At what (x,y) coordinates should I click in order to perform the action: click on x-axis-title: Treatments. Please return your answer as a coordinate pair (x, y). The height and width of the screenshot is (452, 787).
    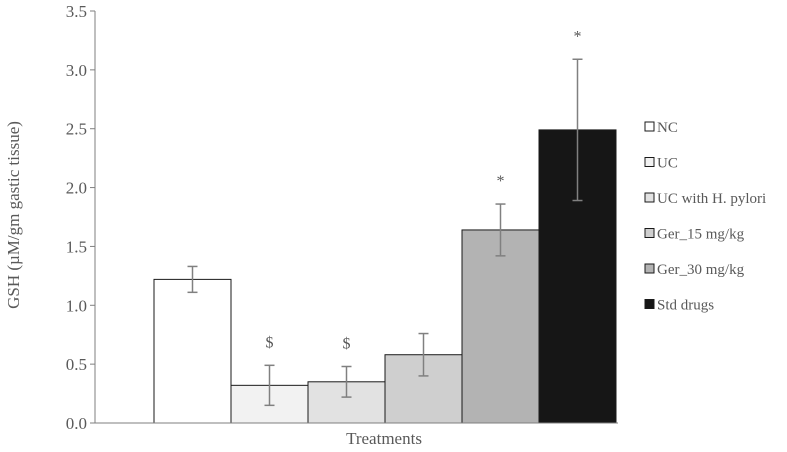
    Looking at the image, I should click on (384, 438).